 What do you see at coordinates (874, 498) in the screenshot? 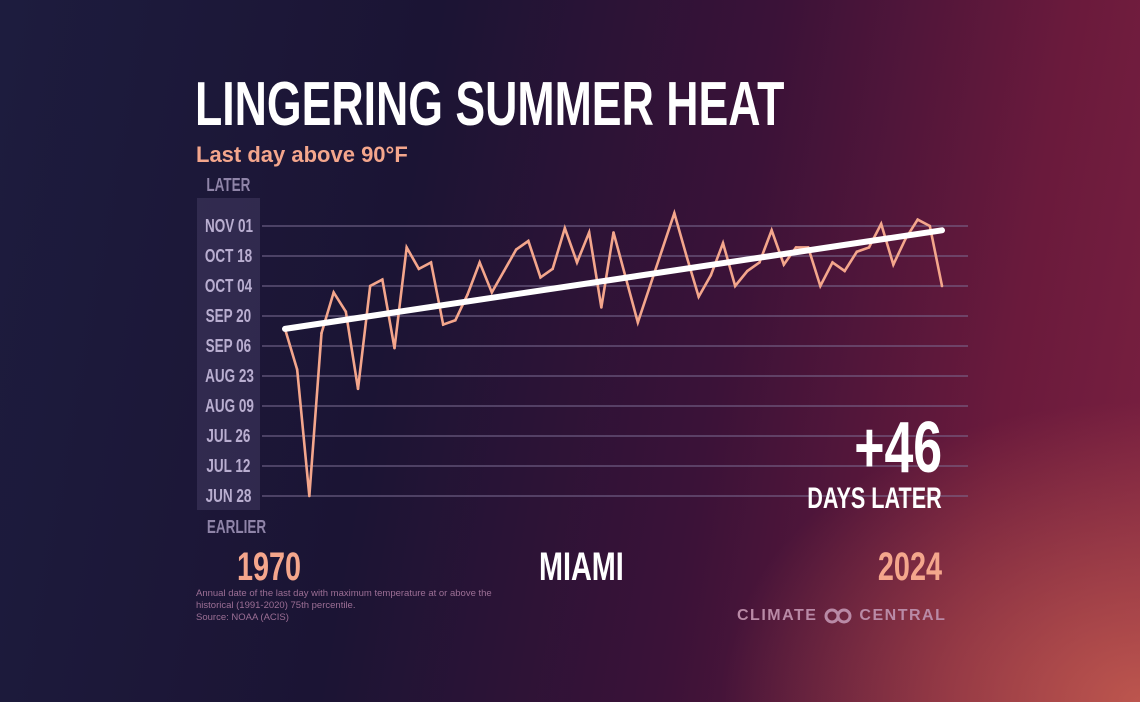
I see `change-label: DAYS LATER` at bounding box center [874, 498].